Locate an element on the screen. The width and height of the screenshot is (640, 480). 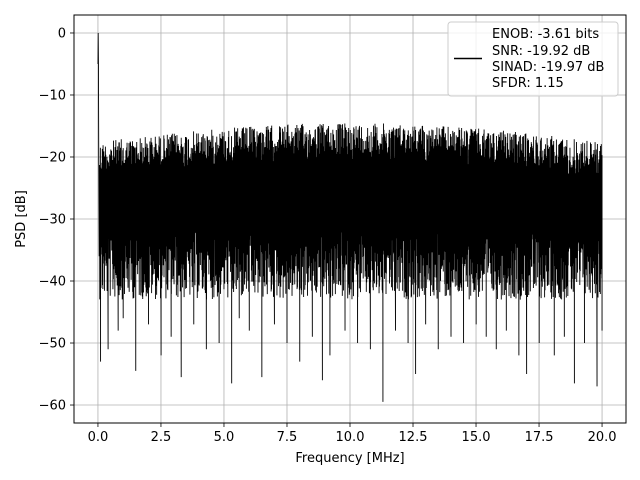
y-tick-label: −40 is located at coordinates (52, 282).